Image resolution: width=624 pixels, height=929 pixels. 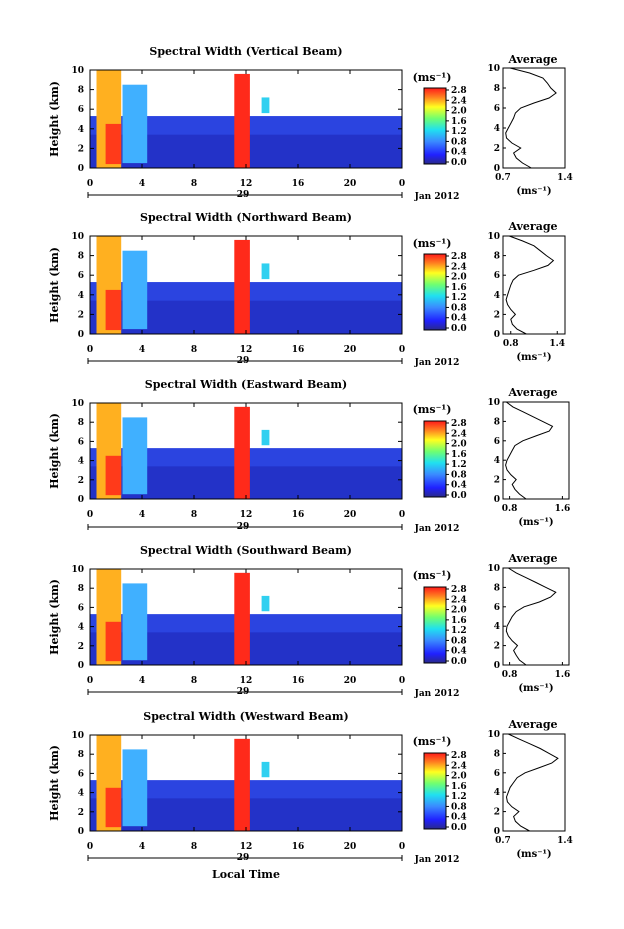 What do you see at coordinates (459, 132) in the screenshot?
I see `colorbar-tick-label: 1.2` at bounding box center [459, 132].